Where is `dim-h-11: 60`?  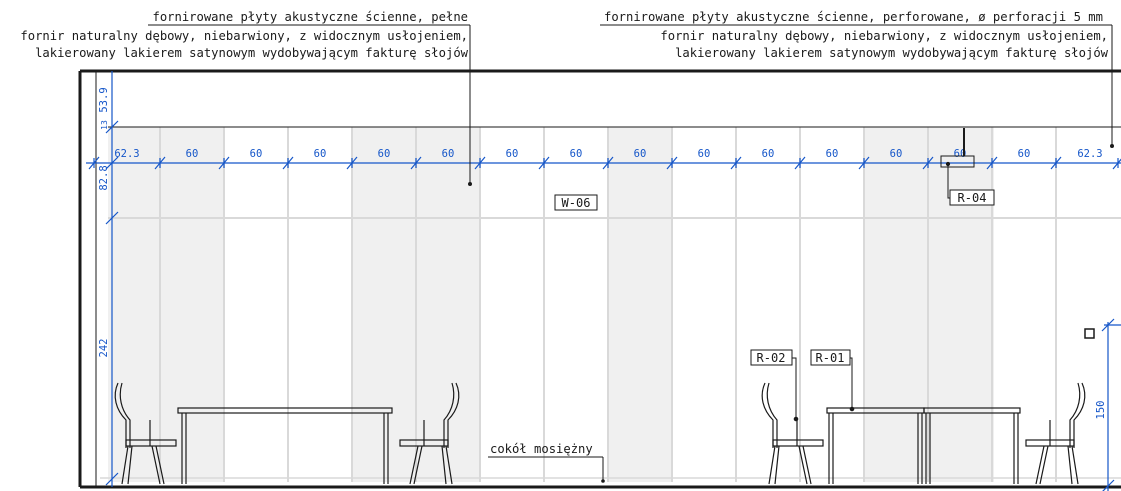
dim-h-11: 60 is located at coordinates (768, 154).